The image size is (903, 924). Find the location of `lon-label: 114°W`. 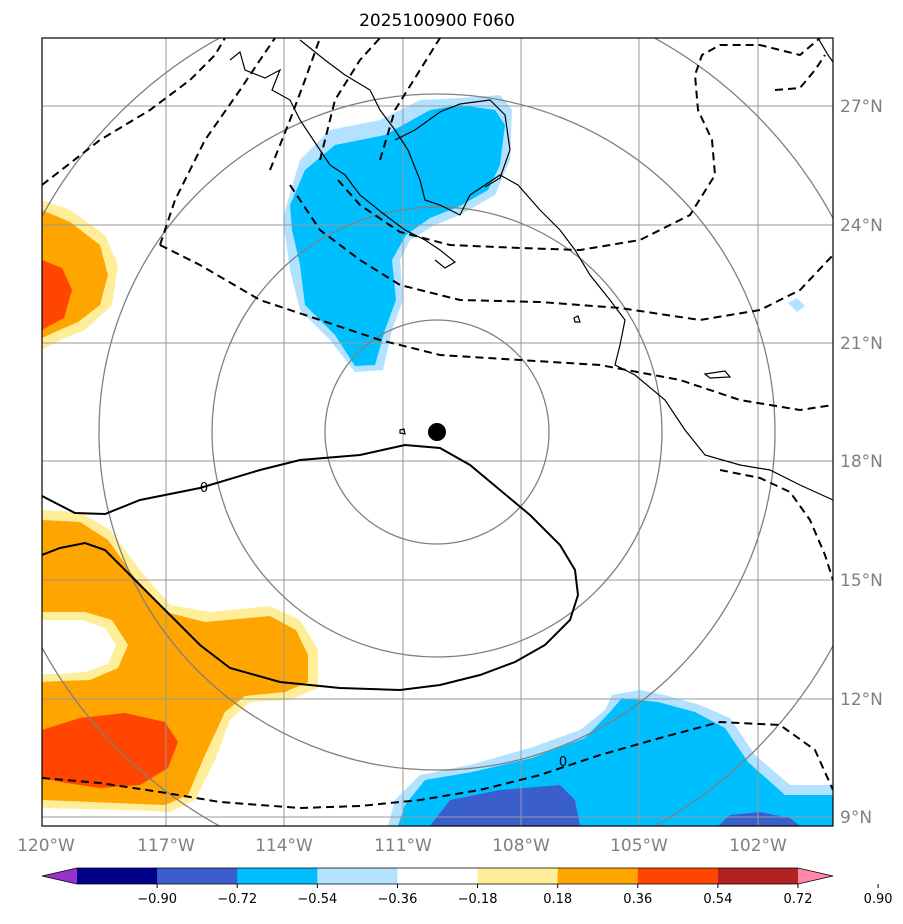

lon-label: 114°W is located at coordinates (284, 846).